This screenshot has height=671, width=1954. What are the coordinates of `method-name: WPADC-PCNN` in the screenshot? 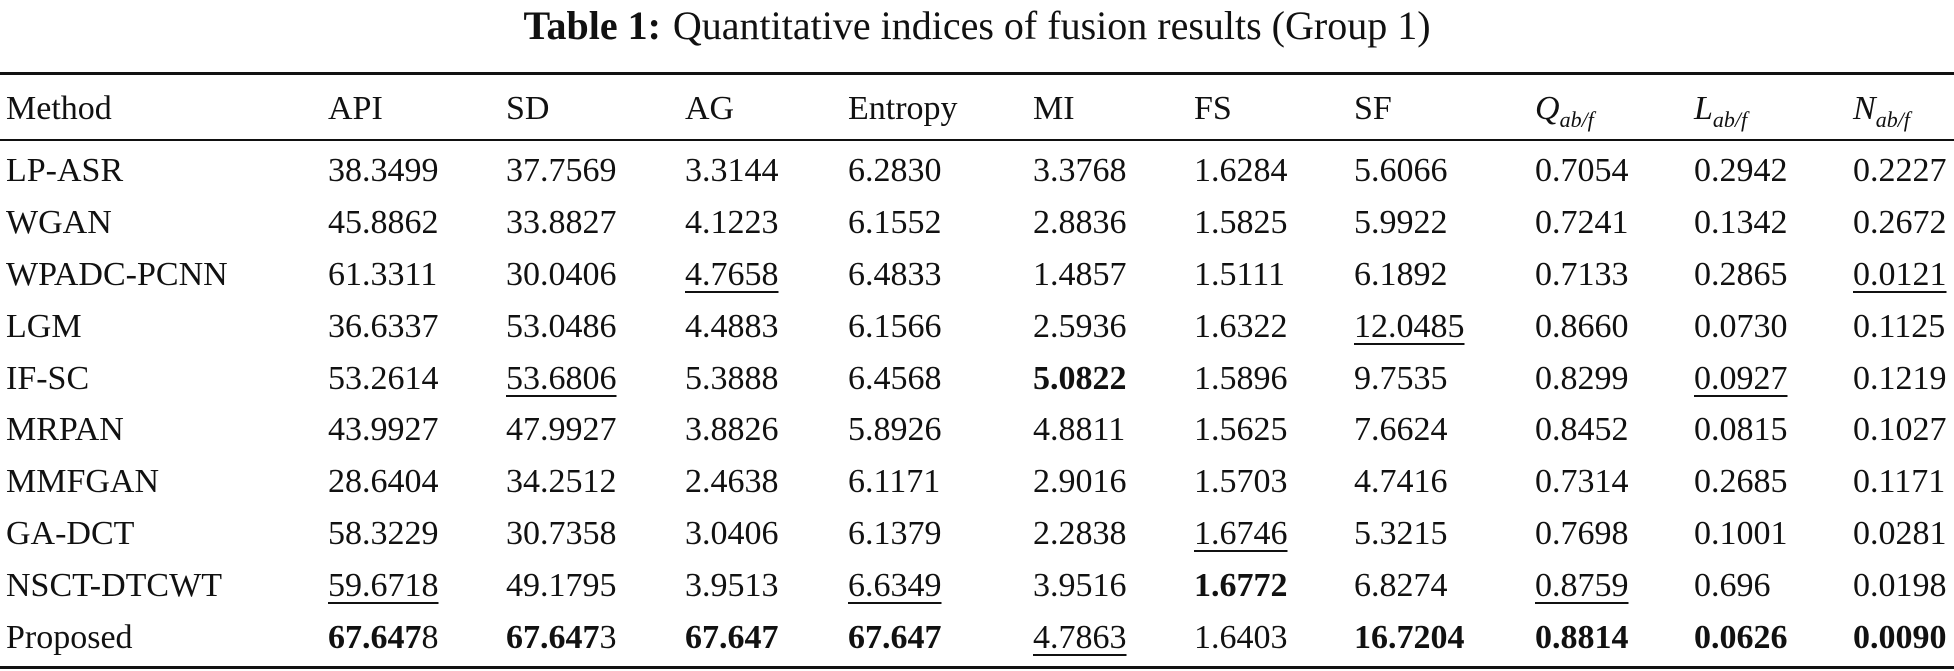 It's located at (117, 274).